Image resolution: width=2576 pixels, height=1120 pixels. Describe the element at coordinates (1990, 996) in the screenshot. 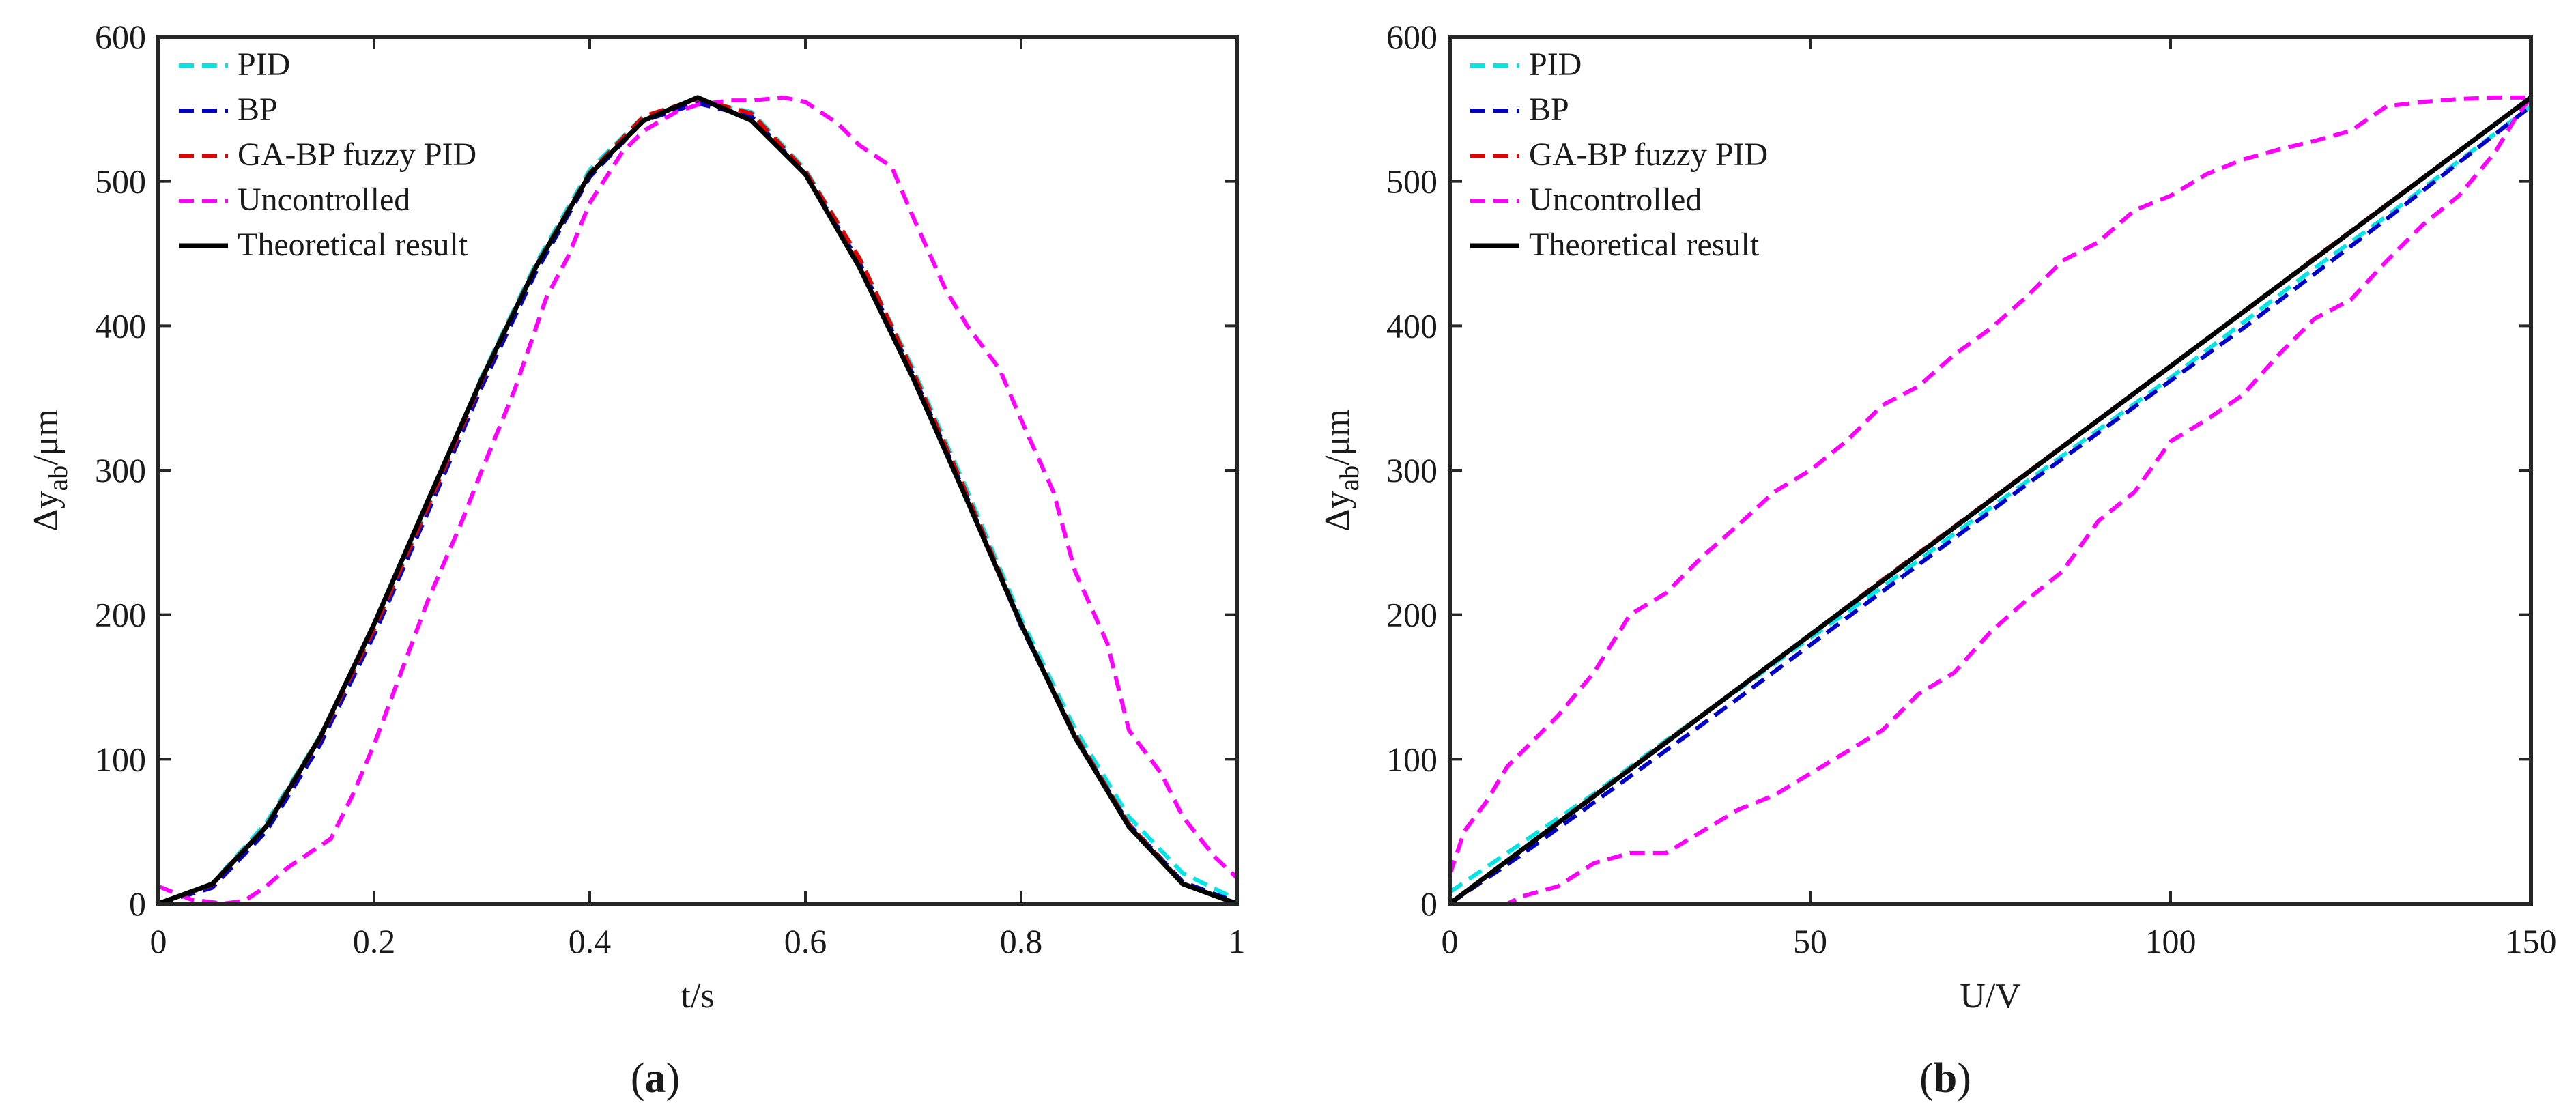

I see `x-axis-label: U/V` at that location.